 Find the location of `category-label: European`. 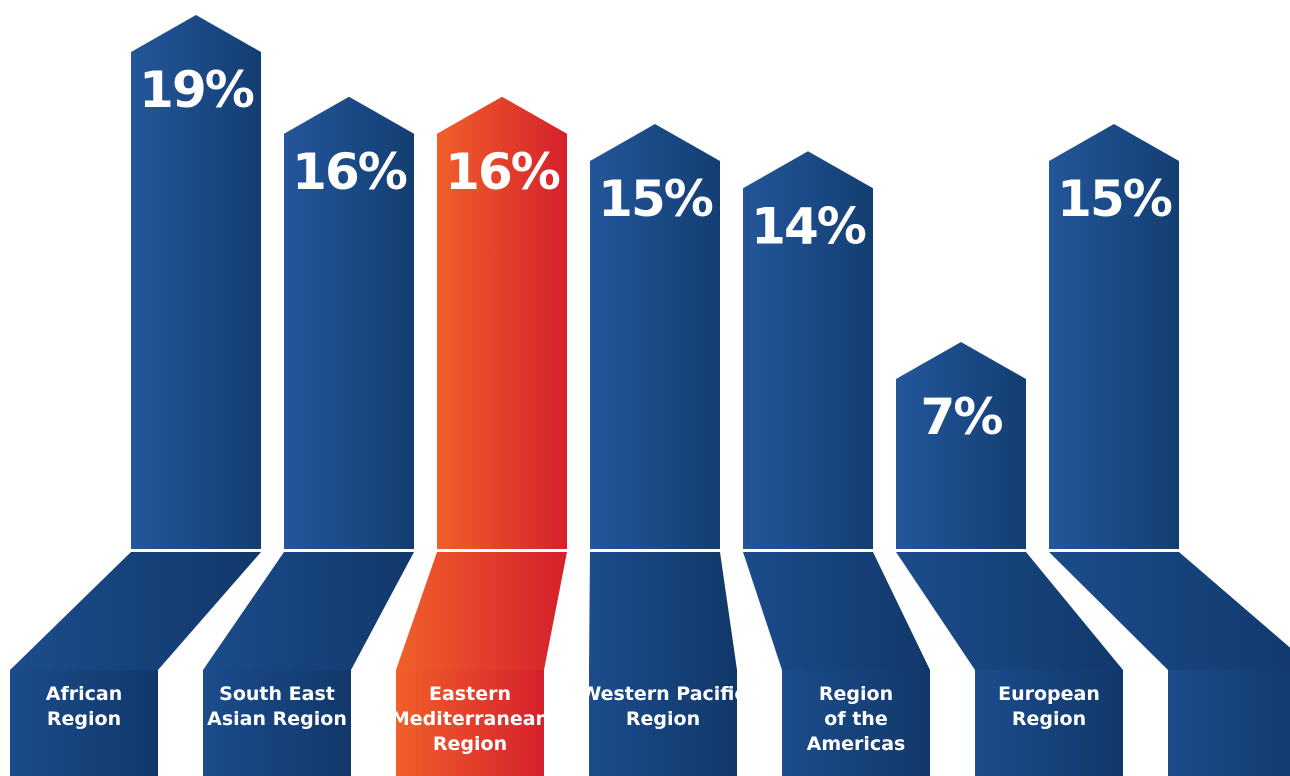

category-label: European is located at coordinates (1049, 694).